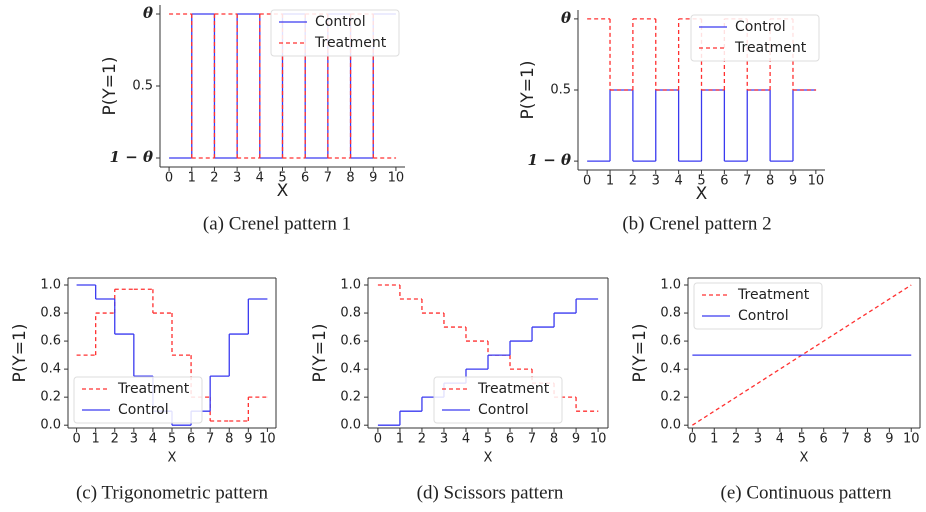  I want to click on caption: (c) Trigonometric pattern, so click(172, 492).